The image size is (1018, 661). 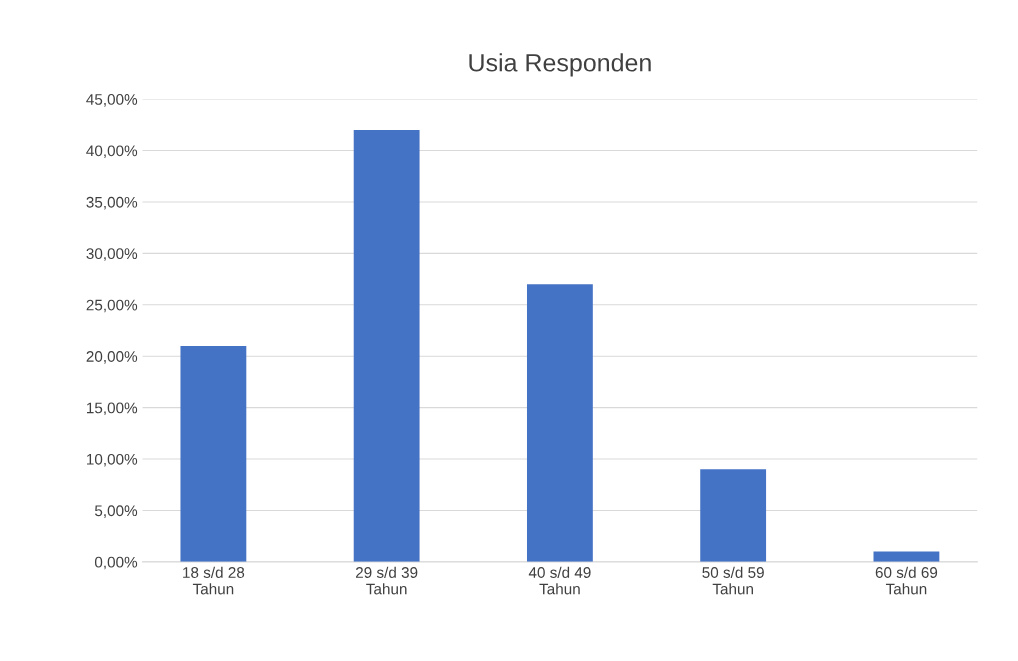 What do you see at coordinates (112, 152) in the screenshot?
I see `y-tick-label: 40,00%` at bounding box center [112, 152].